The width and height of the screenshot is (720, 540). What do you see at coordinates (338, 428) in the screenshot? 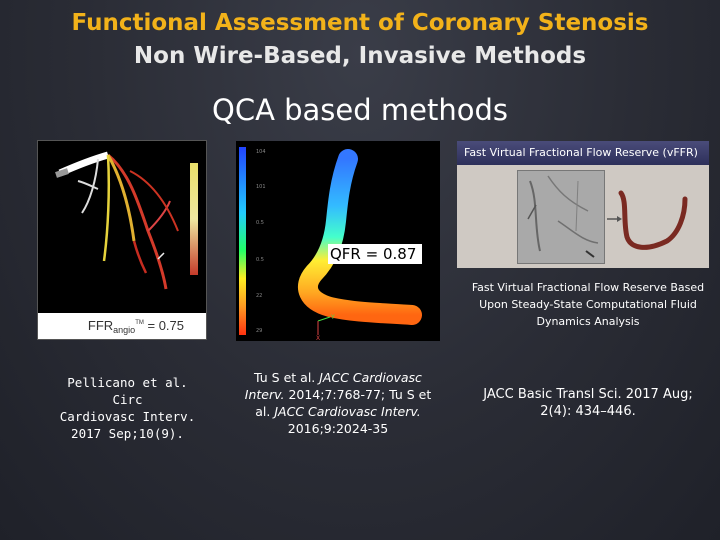
I see `reference-text: 2016;9:2024-35` at bounding box center [338, 428].